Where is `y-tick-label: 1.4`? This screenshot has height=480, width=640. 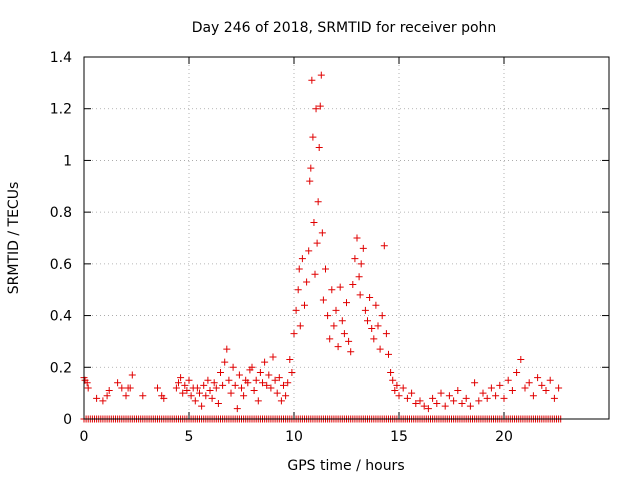
y-tick-label: 1.4 is located at coordinates (61, 58).